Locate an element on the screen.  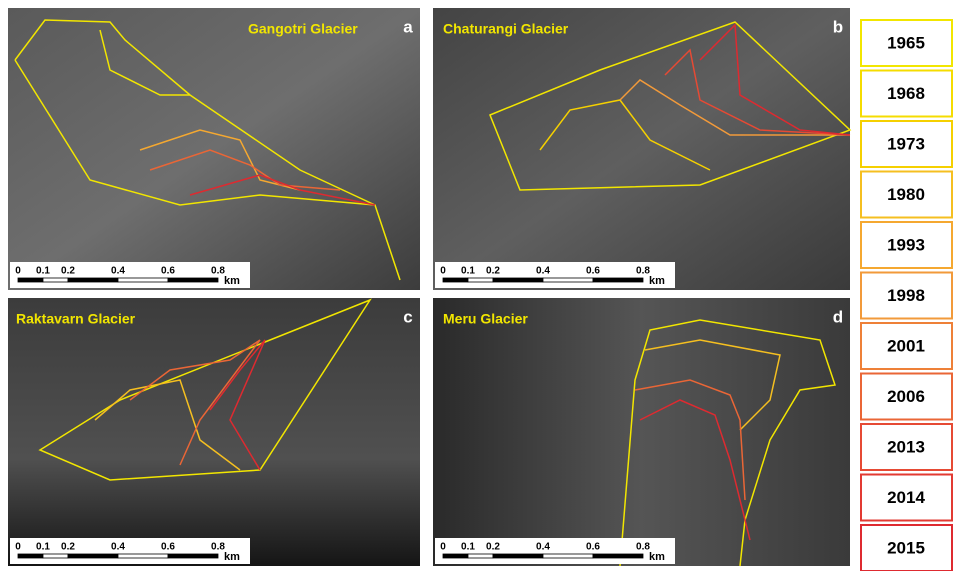
panel-title: Gangotri Glacier is located at coordinates (303, 29).